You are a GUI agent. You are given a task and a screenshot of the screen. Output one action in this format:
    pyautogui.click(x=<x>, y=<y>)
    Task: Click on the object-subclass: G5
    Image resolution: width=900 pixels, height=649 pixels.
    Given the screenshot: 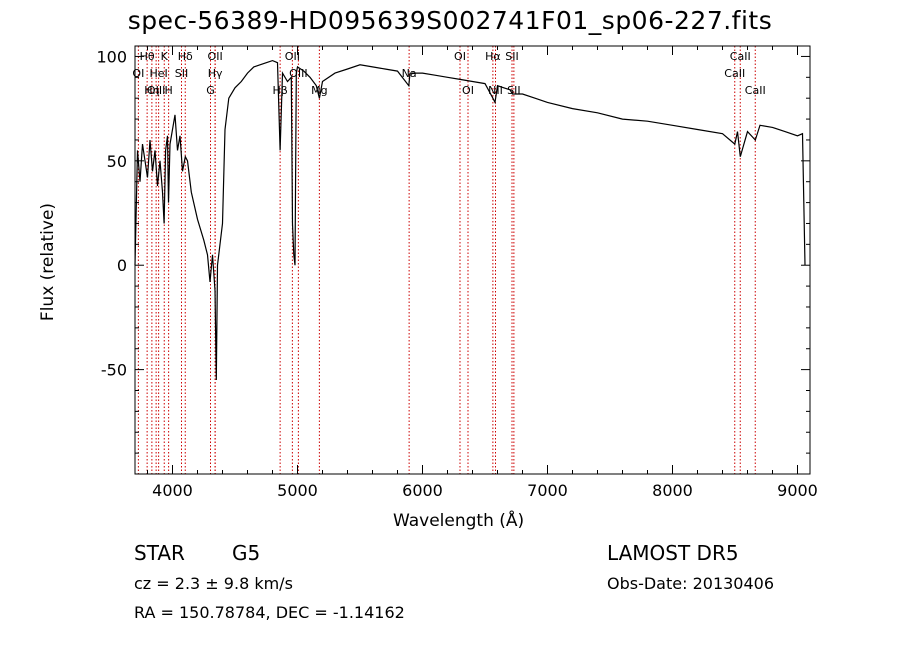 What is the action you would take?
    pyautogui.click(x=246, y=553)
    